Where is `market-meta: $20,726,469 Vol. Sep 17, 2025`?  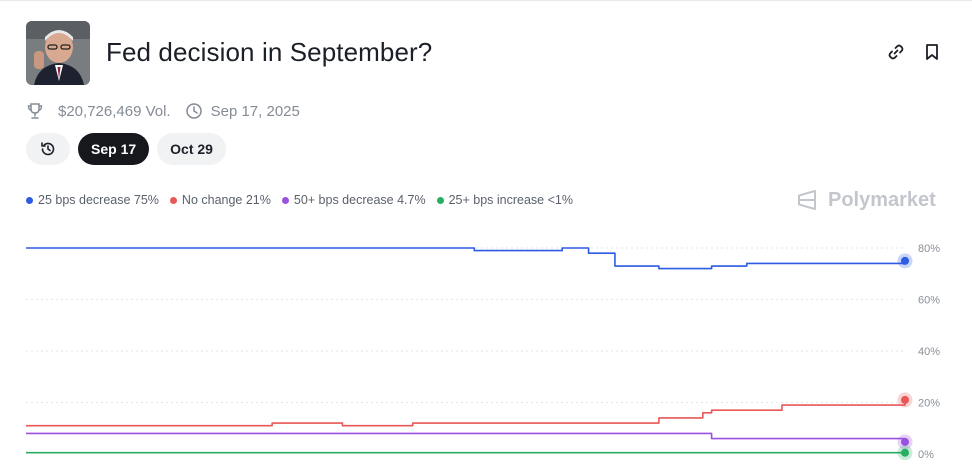 market-meta: $20,726,469 Vol. Sep 17, 2025 is located at coordinates (163, 111).